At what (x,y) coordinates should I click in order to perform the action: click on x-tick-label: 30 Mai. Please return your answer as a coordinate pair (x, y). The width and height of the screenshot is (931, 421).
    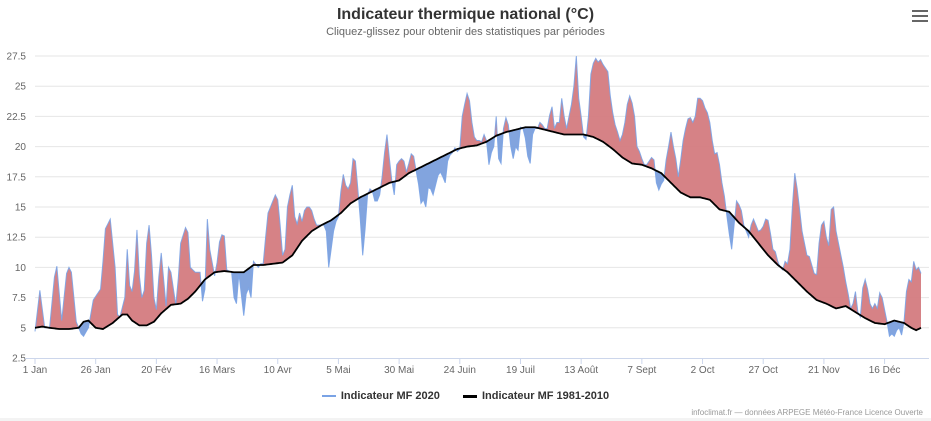
    Looking at the image, I should click on (399, 370).